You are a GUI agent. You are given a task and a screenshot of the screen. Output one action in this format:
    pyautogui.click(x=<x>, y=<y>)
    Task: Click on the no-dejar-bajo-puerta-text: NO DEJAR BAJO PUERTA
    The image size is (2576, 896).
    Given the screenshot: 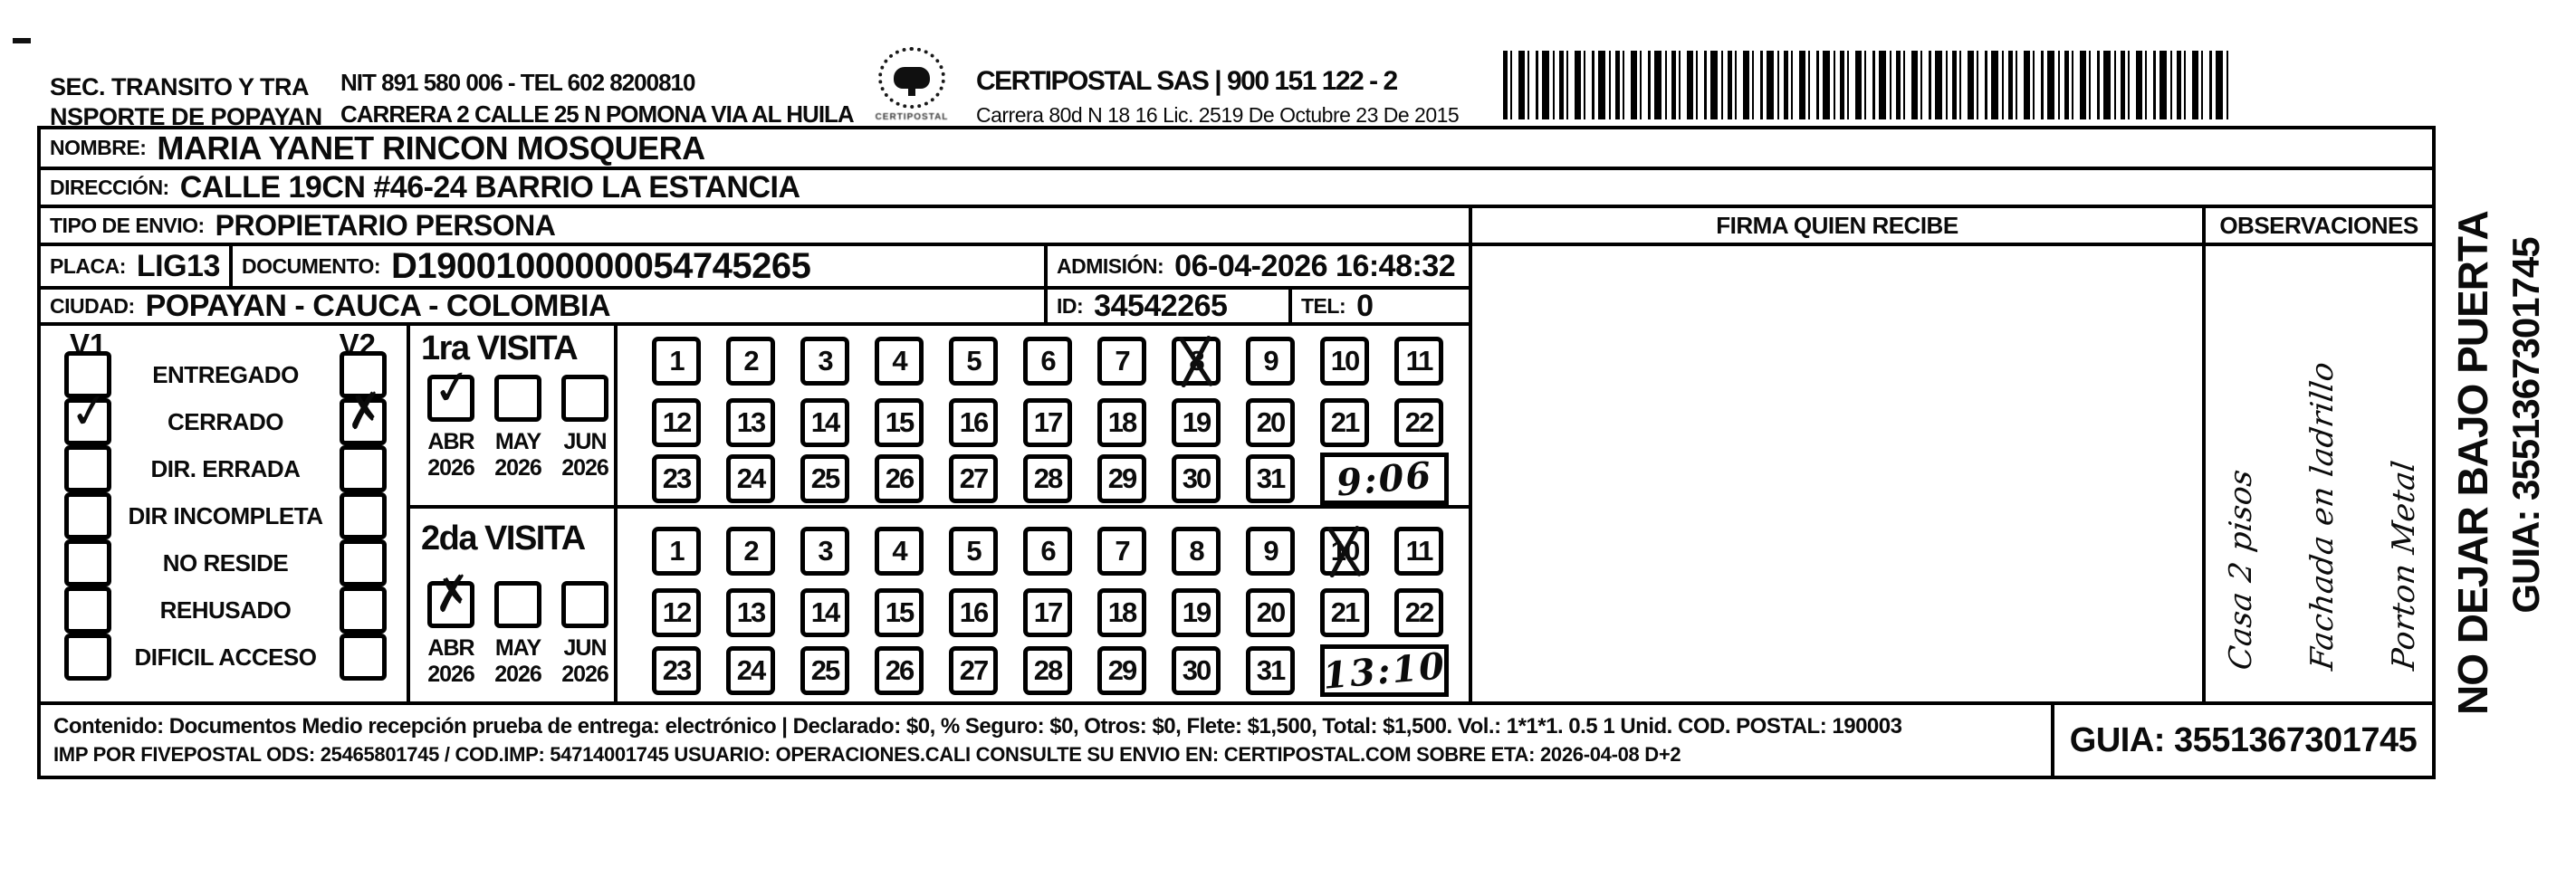 What is the action you would take?
    pyautogui.click(x=2472, y=463)
    